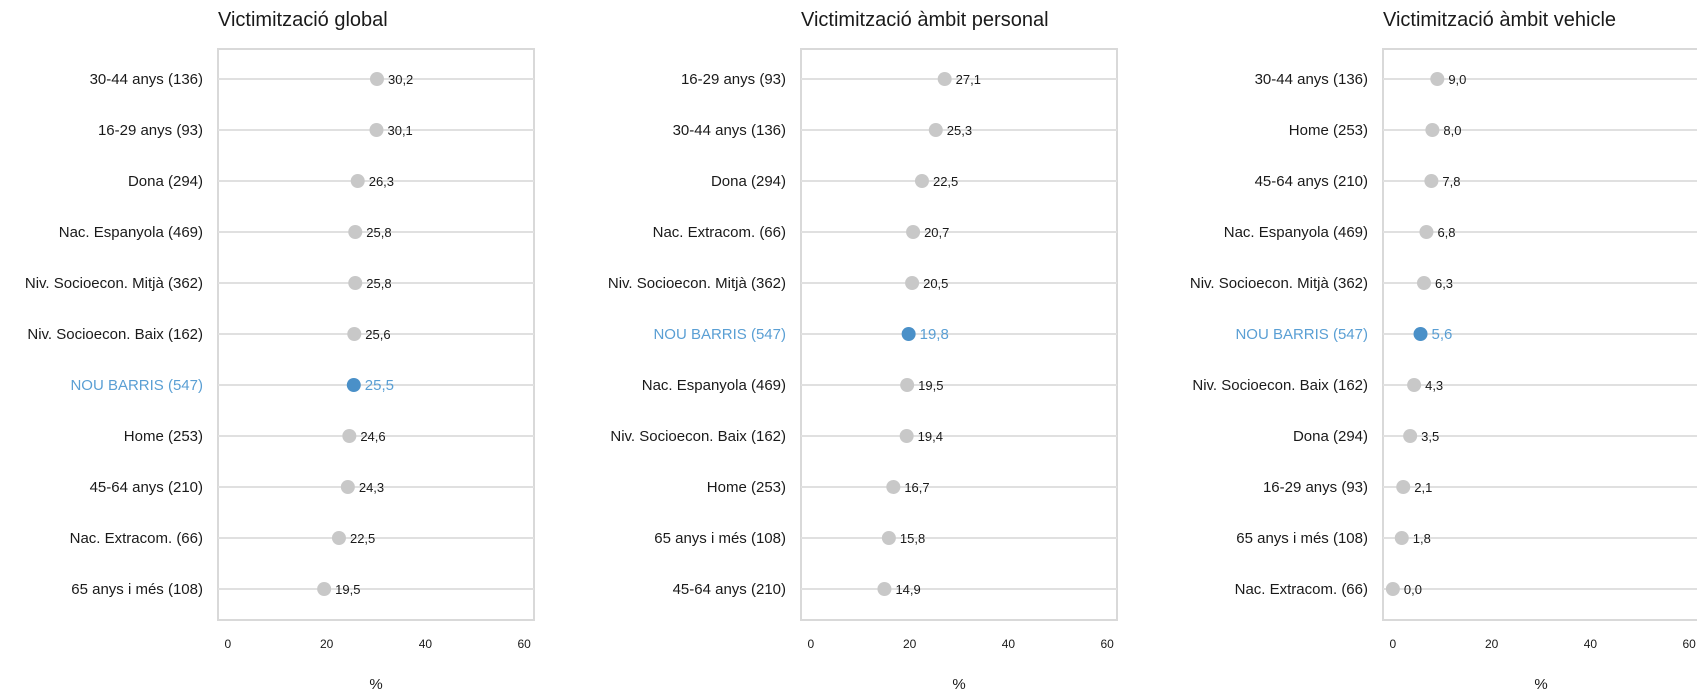 The image size is (1697, 698). I want to click on data-label: 25,6, so click(377, 334).